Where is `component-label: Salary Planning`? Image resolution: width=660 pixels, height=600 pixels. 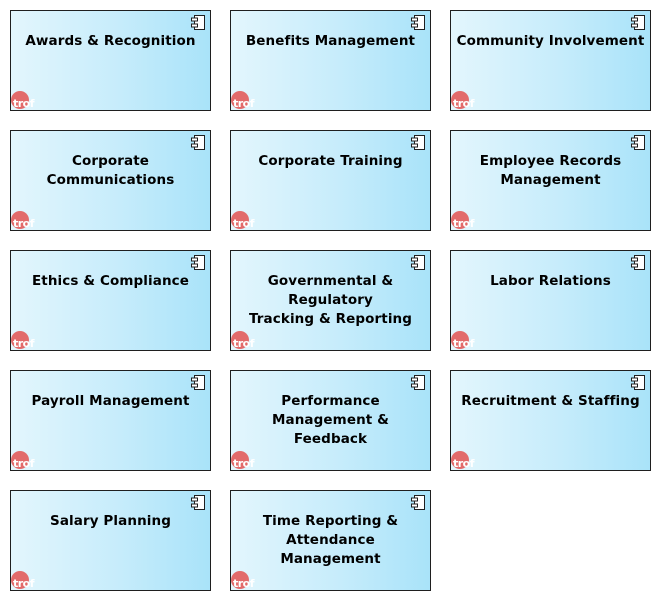
component-label: Salary Planning is located at coordinates (110, 521).